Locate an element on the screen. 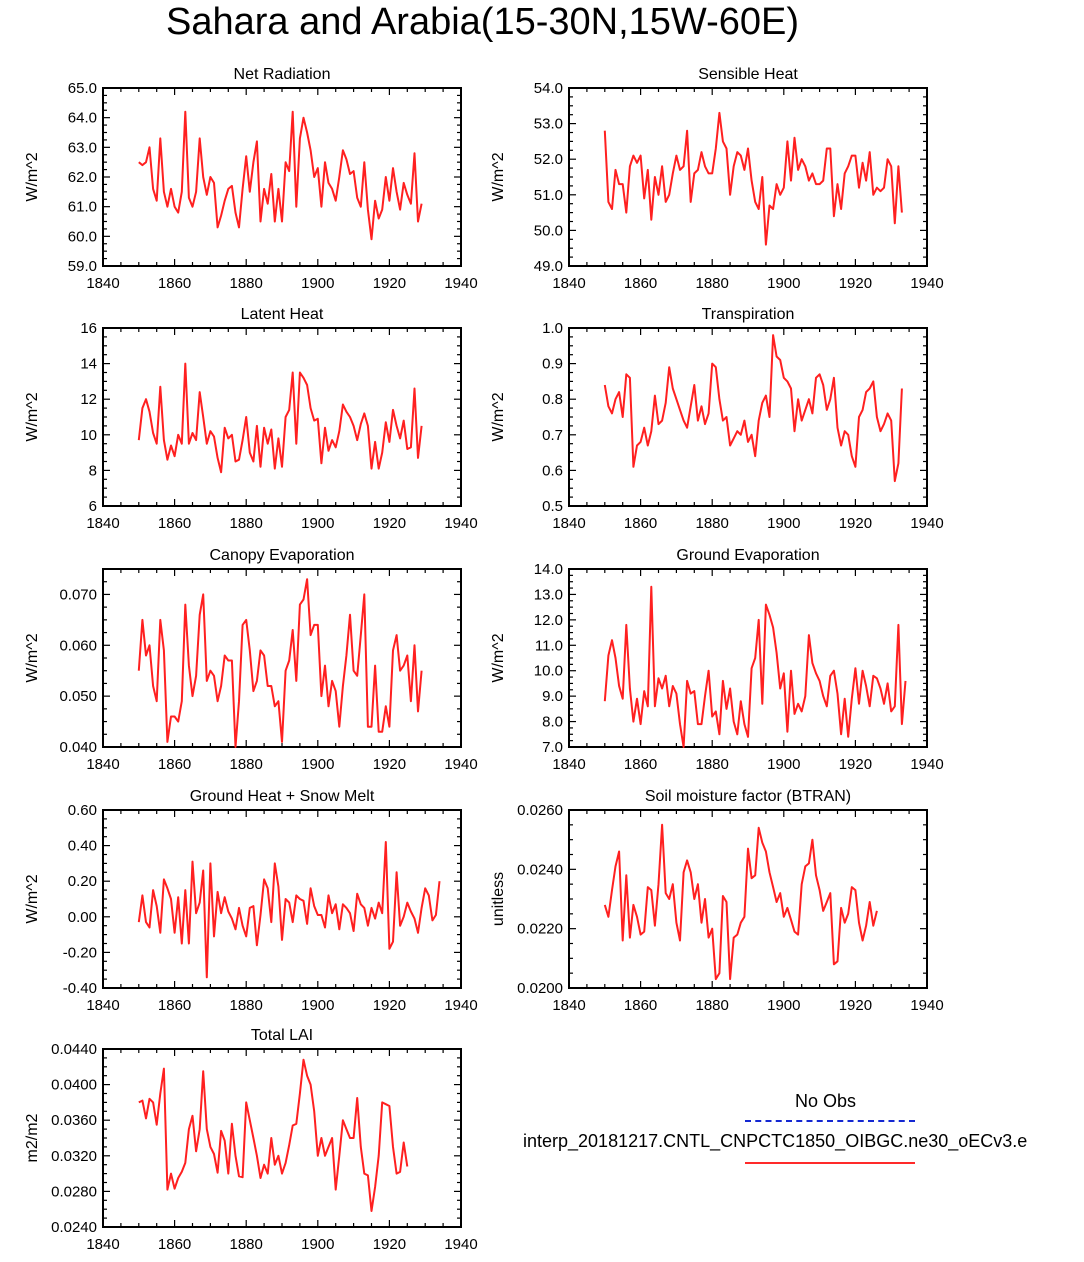 This screenshot has height=1262, width=1084. sensible-heat-ytick-label: 52.0 is located at coordinates (548, 159).